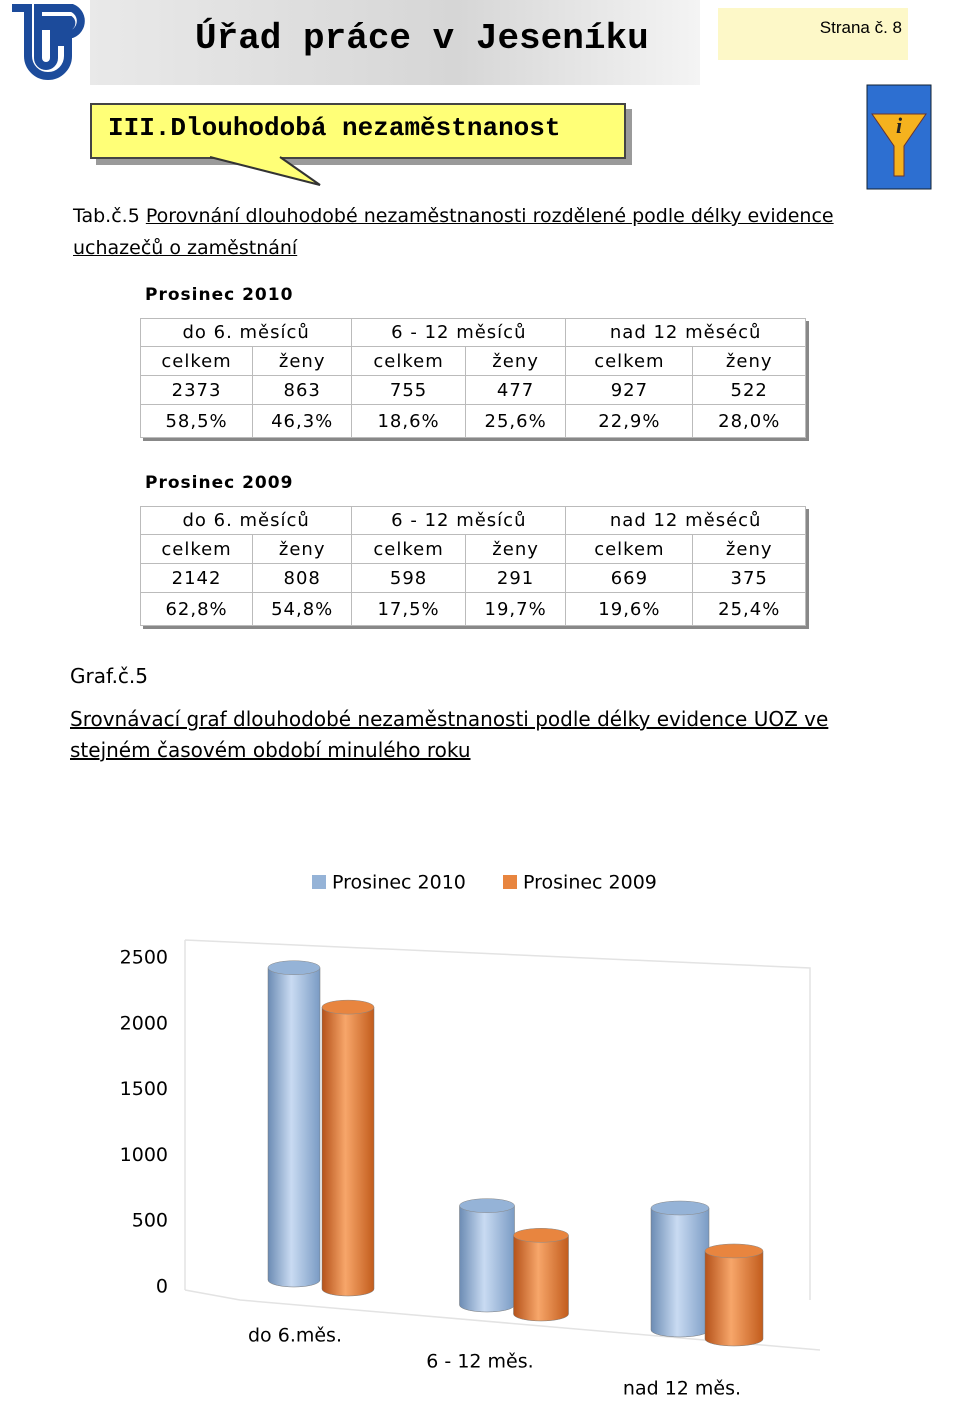 The width and height of the screenshot is (960, 1401). I want to click on legend-label: Prosinec 2010, so click(399, 883).